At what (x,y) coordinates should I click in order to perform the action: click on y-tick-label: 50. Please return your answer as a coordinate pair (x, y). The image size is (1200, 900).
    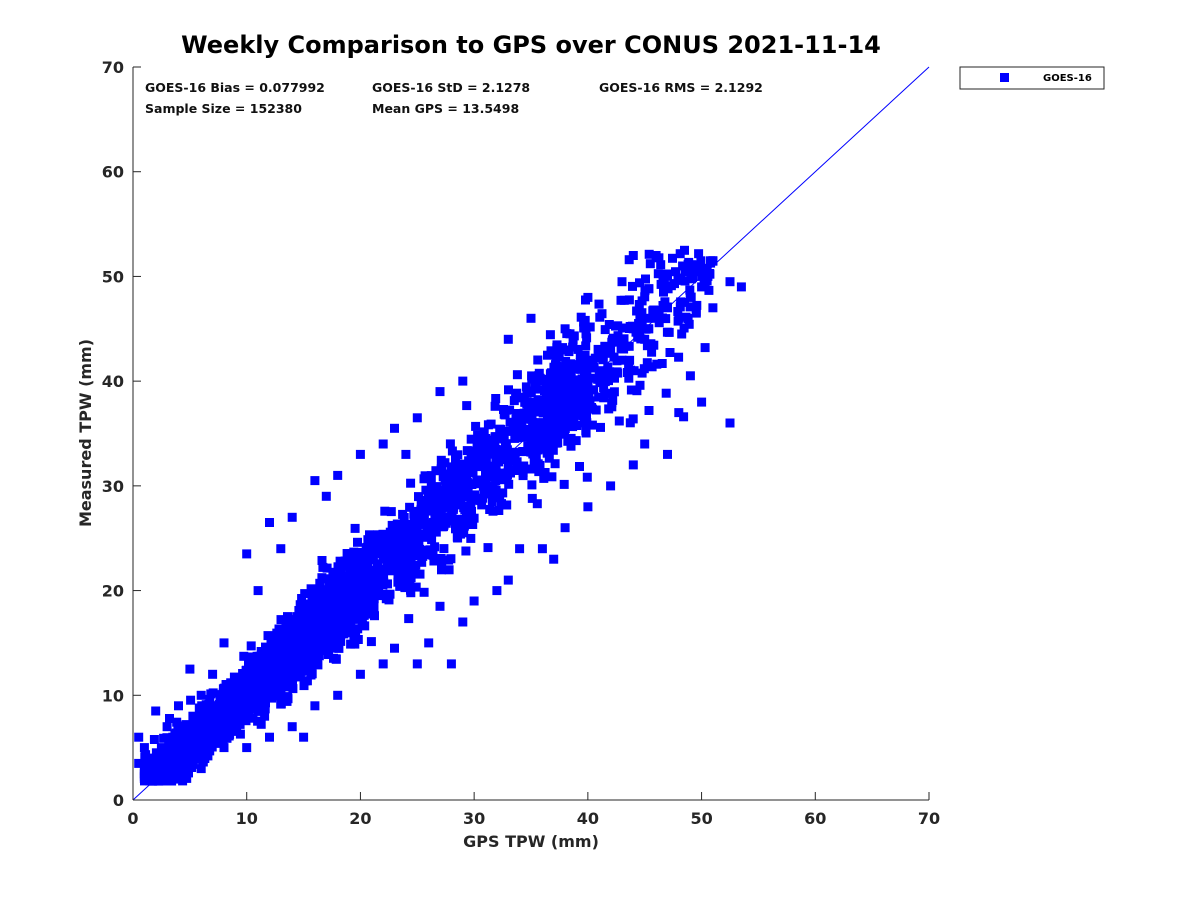
    Looking at the image, I should click on (113, 276).